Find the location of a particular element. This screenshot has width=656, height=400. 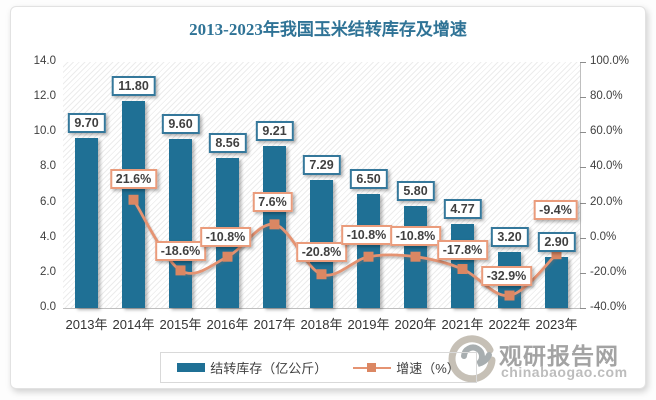

bar-value-label: 8.56 is located at coordinates (227, 142).